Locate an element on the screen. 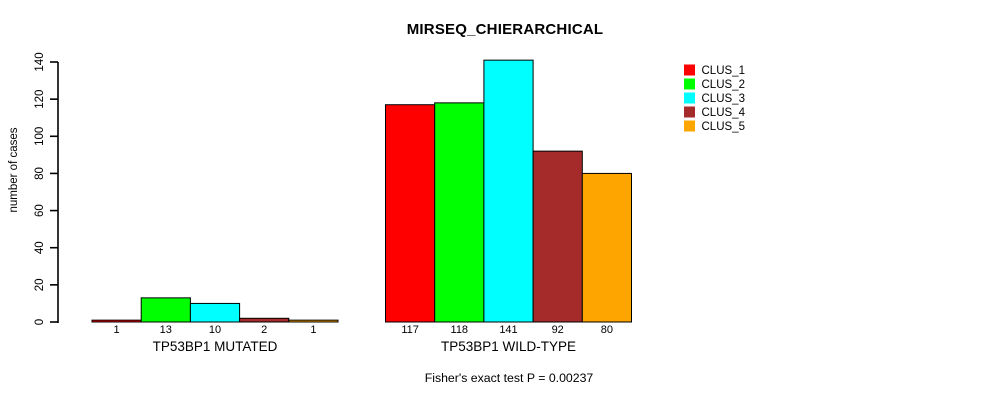  group-label: TP53BP1 WILD-TYPE is located at coordinates (508, 346).